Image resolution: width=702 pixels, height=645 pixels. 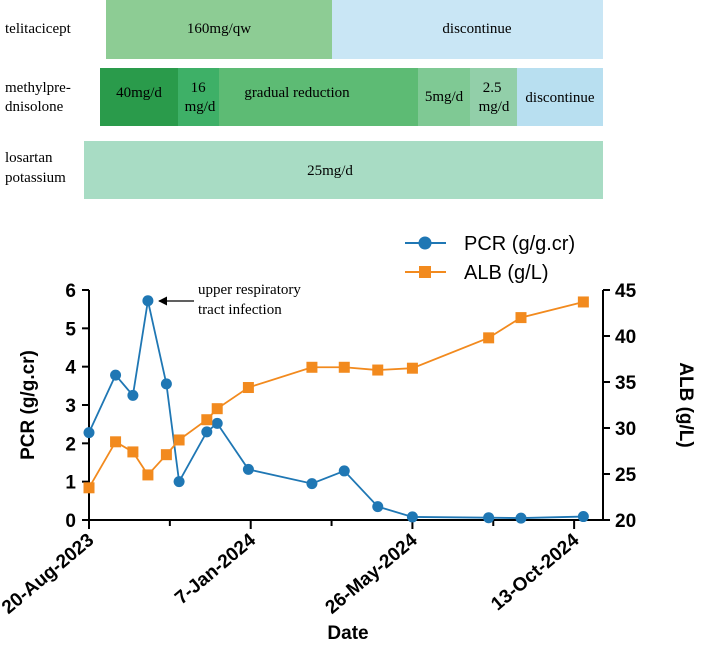 What do you see at coordinates (626, 475) in the screenshot?
I see `right-y-tick-label: 25` at bounding box center [626, 475].